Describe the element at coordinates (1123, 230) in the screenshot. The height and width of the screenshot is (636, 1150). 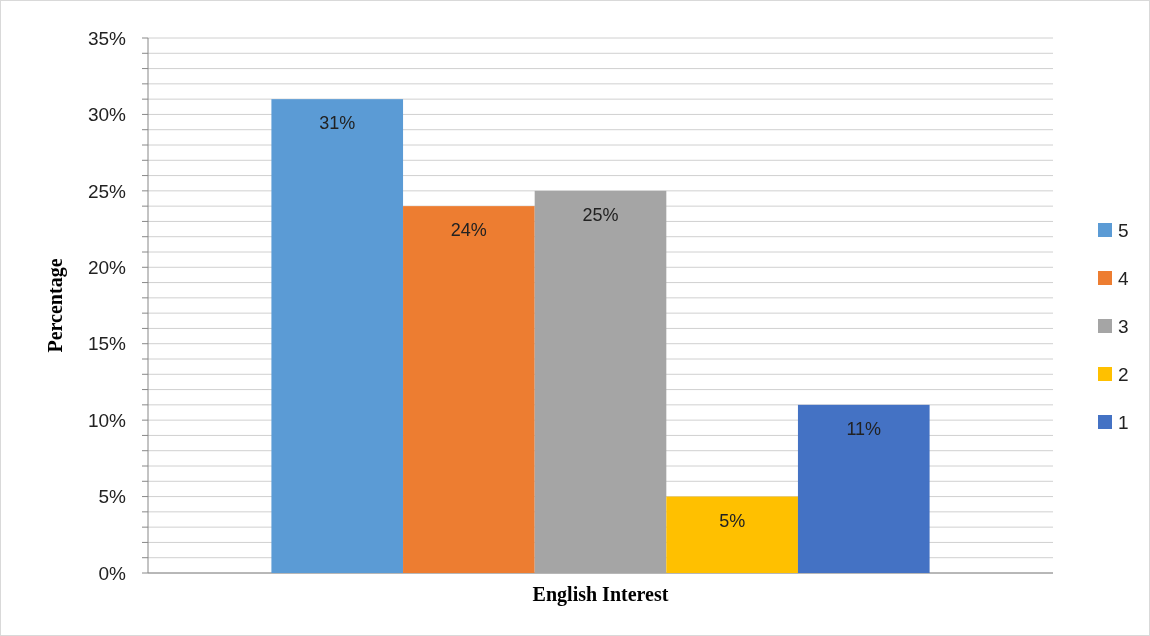
I see `legend-label: 5` at that location.